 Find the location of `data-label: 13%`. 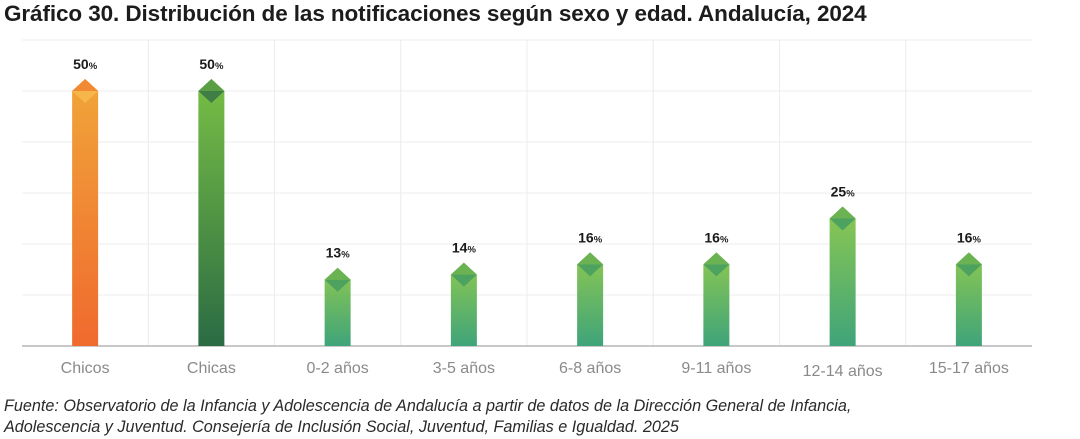

data-label: 13% is located at coordinates (338, 253).